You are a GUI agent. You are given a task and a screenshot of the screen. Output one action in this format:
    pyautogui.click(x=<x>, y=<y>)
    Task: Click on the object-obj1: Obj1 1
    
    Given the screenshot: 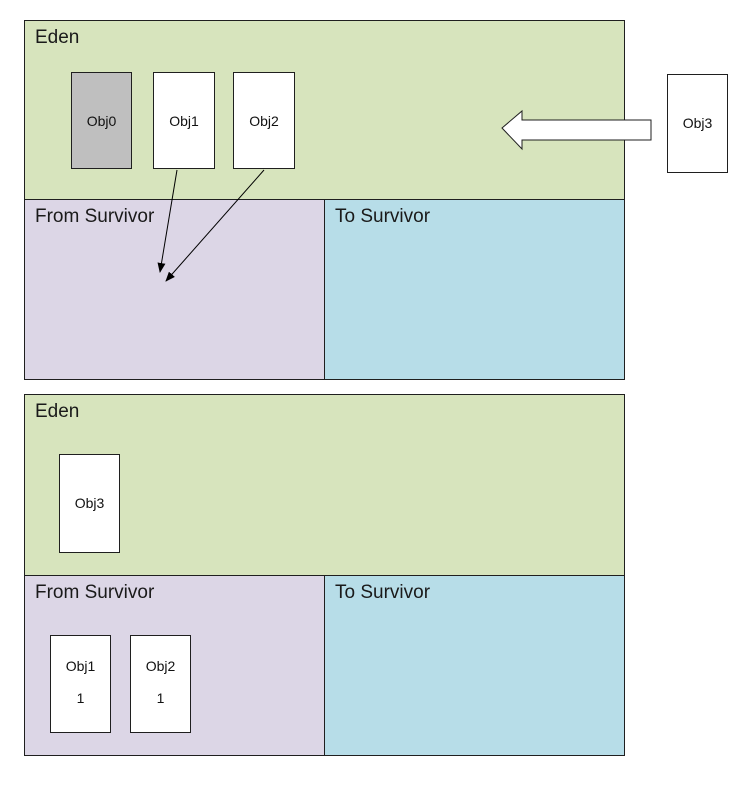 What is the action you would take?
    pyautogui.click(x=80, y=684)
    